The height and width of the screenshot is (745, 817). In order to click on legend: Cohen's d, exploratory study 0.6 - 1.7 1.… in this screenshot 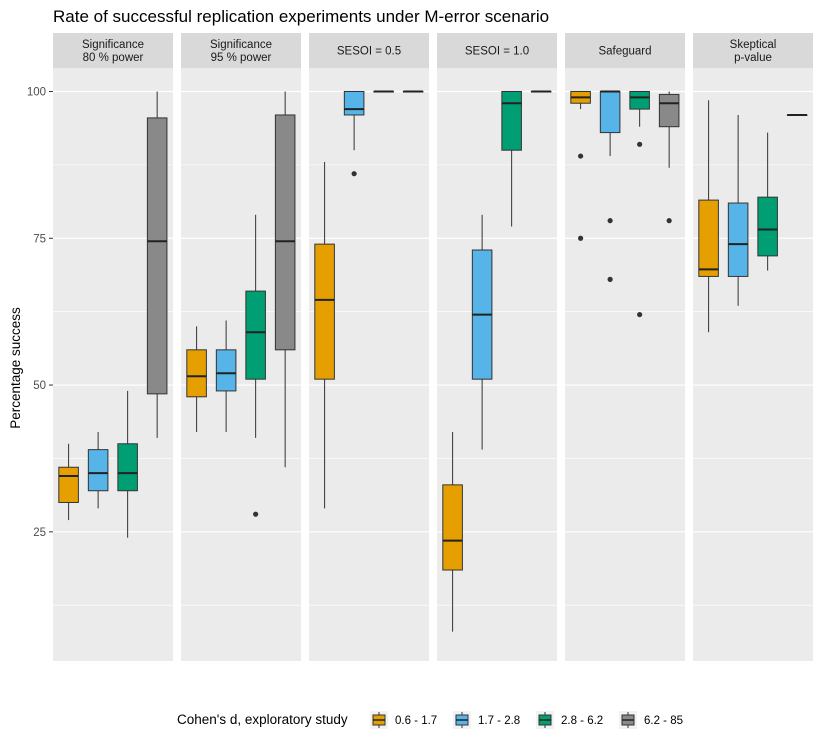, I will do `click(430, 720)`.